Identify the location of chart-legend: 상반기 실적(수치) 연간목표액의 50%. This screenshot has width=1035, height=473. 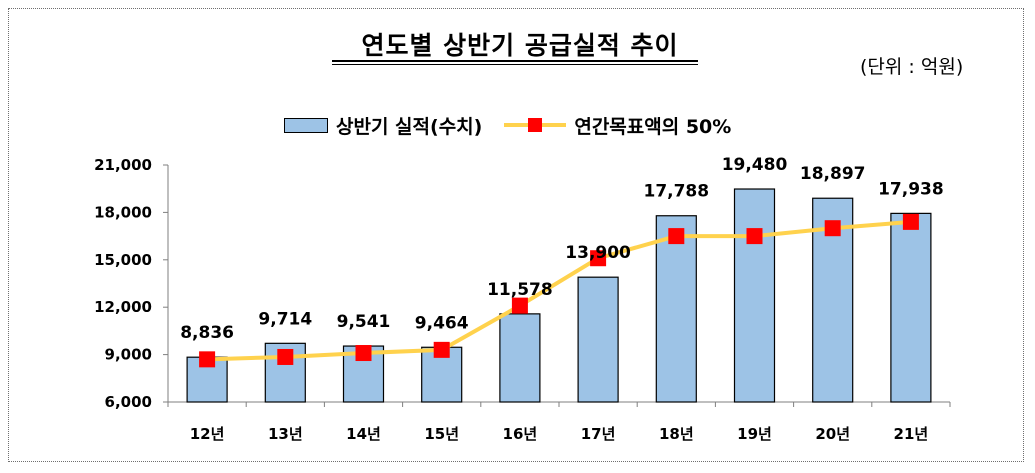
(507, 125).